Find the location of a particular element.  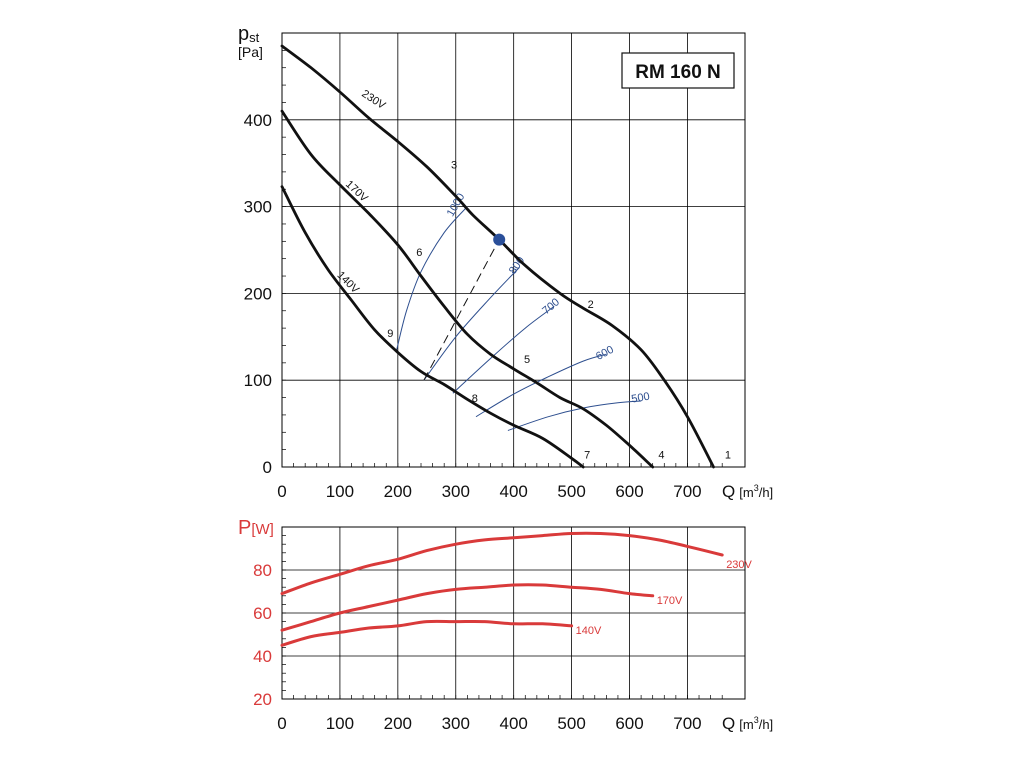

y-tick-label: 400 is located at coordinates (258, 120).